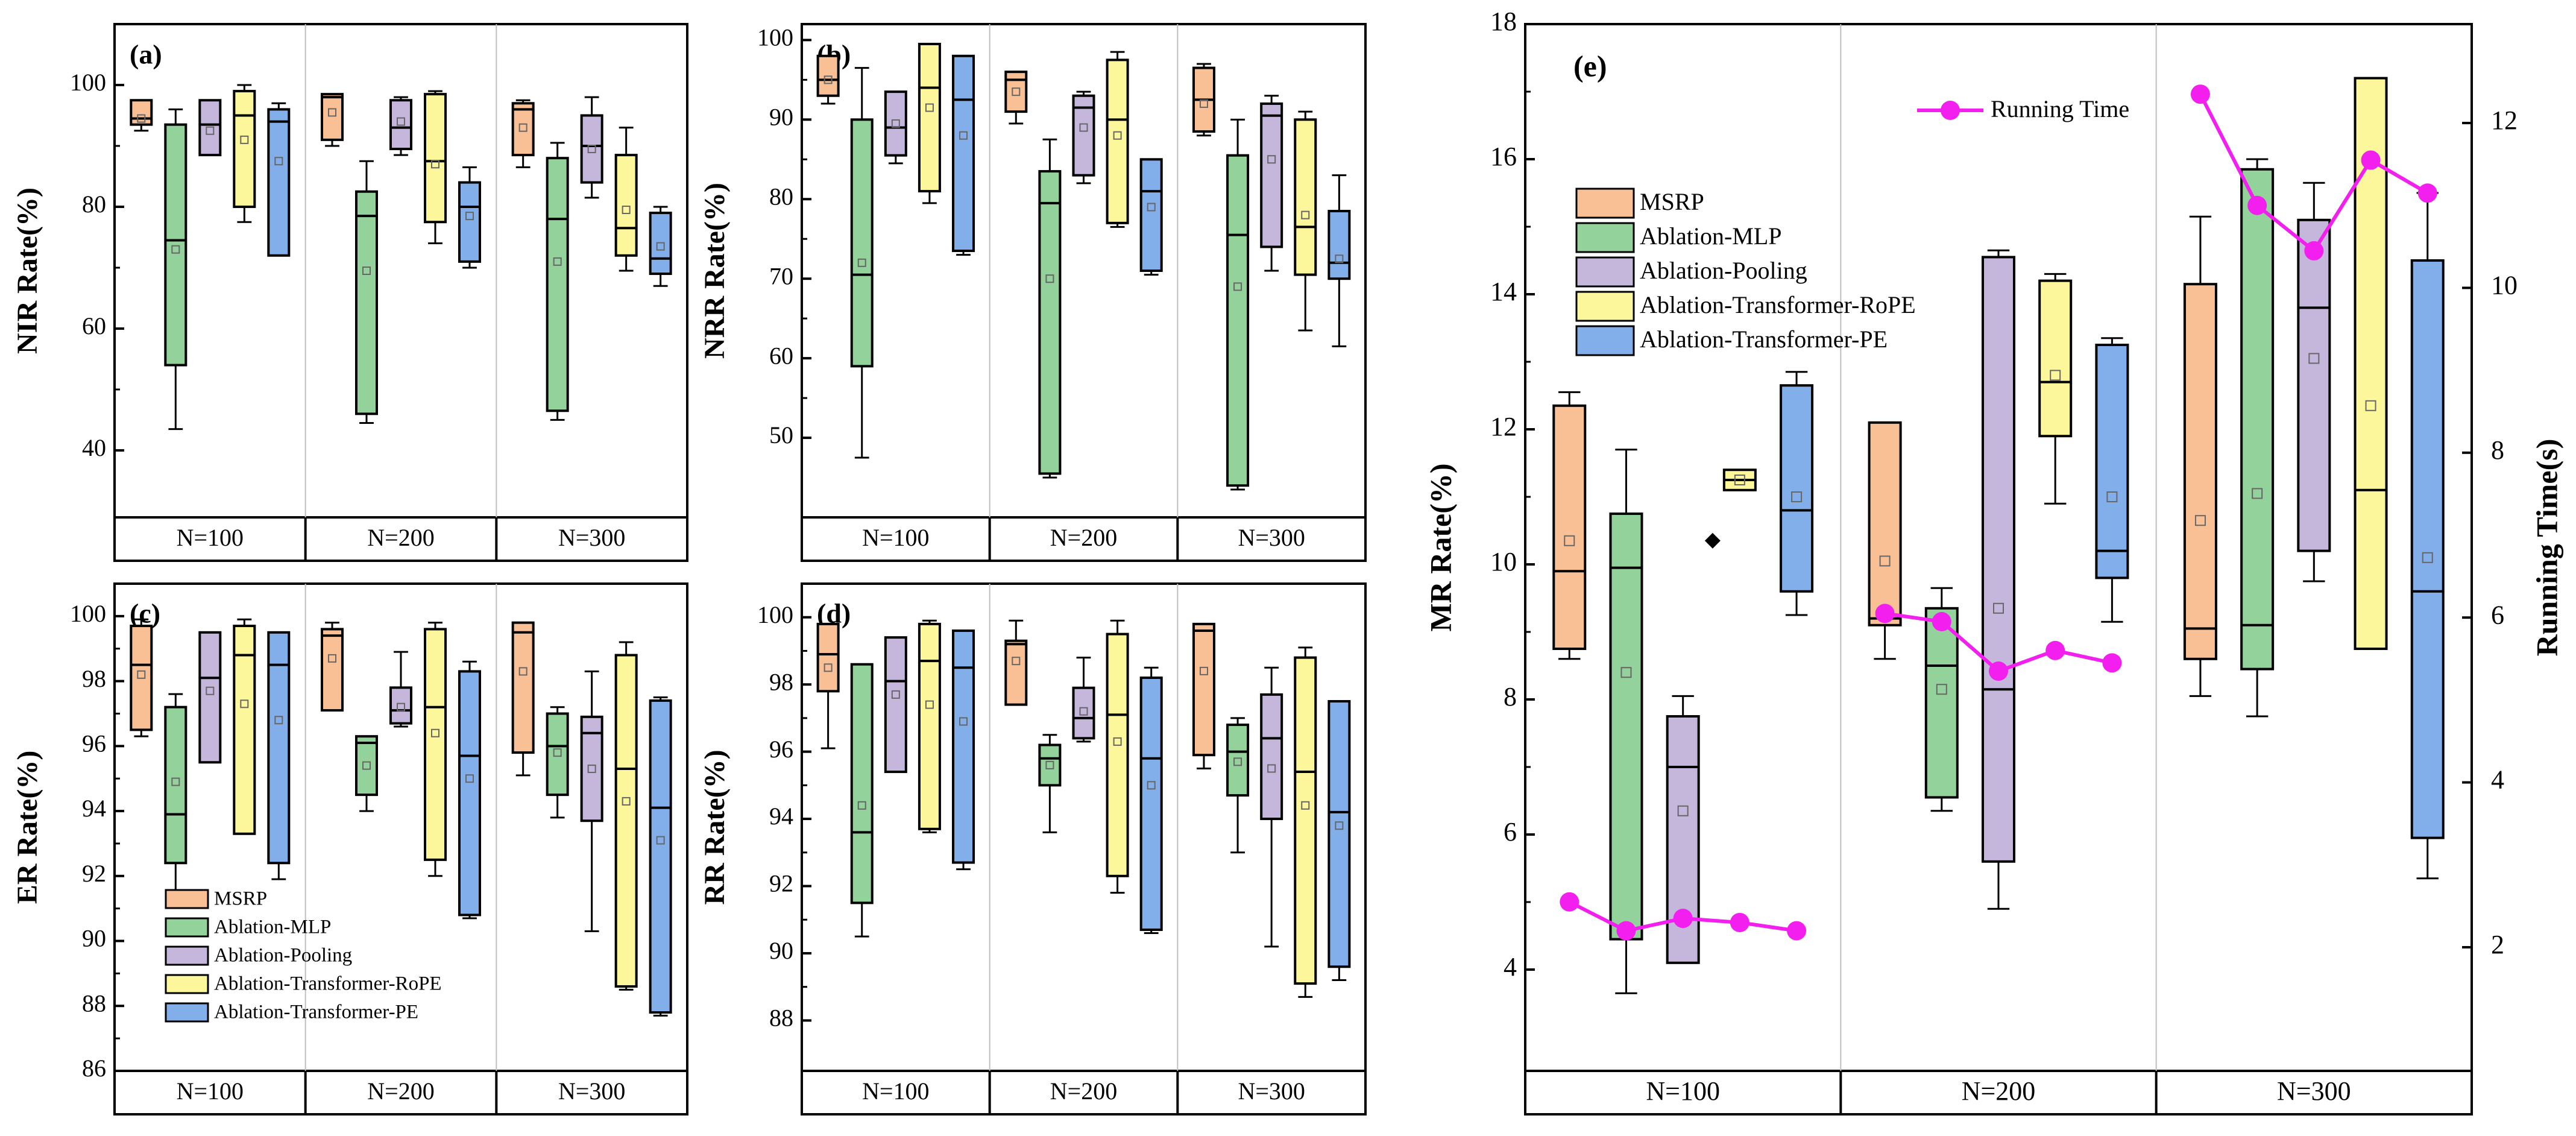 This screenshot has height=1136, width=2576. I want to click on y-tick-label: 40, so click(94, 447).